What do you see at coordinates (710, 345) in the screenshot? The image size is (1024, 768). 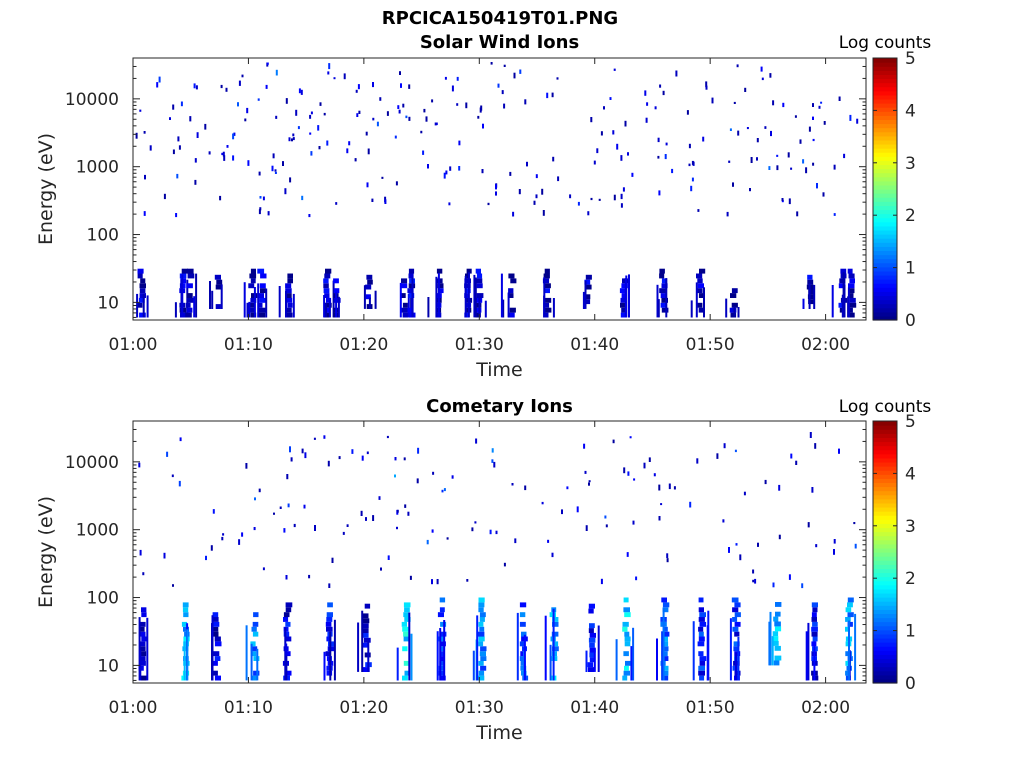 I see `x-tick-label: 01:50` at bounding box center [710, 345].